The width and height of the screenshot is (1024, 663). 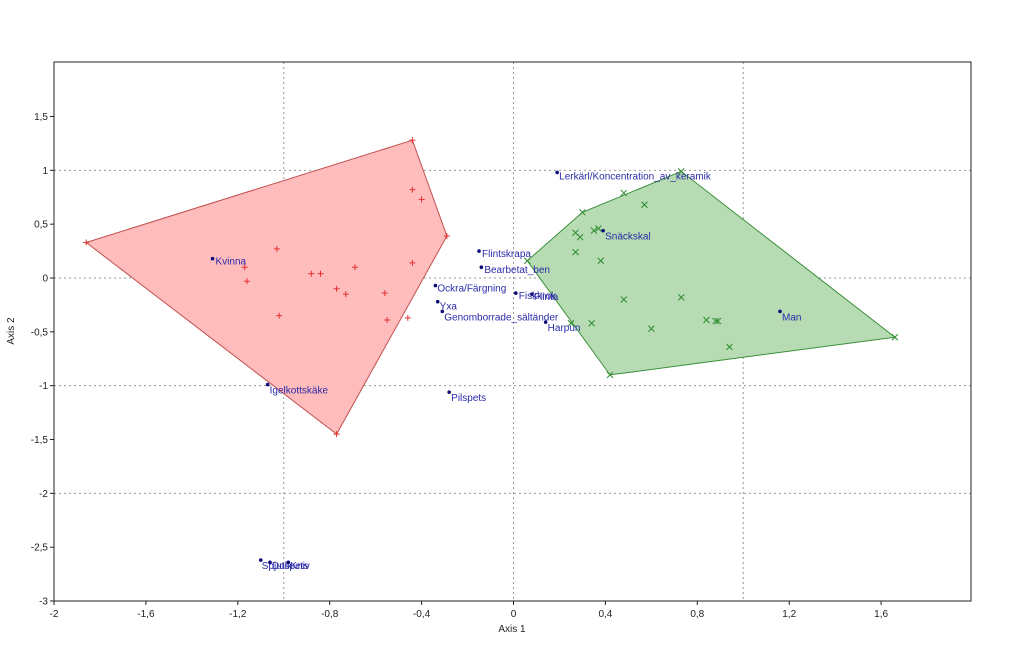 What do you see at coordinates (789, 614) in the screenshot?
I see `x-tick-label: 1,2` at bounding box center [789, 614].